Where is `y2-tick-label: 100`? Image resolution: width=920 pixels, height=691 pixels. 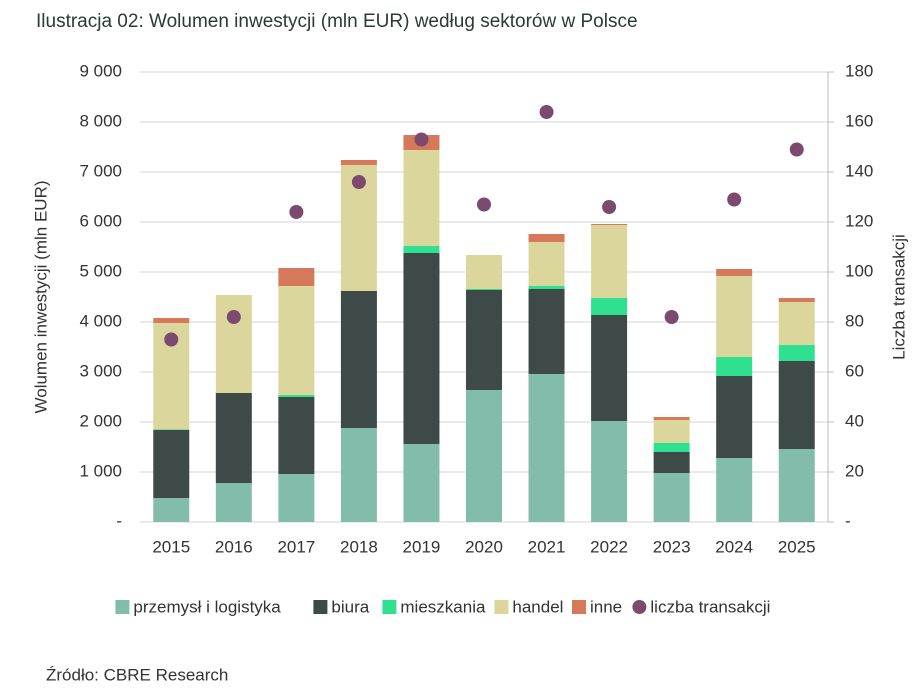 y2-tick-label: 100 is located at coordinates (859, 270).